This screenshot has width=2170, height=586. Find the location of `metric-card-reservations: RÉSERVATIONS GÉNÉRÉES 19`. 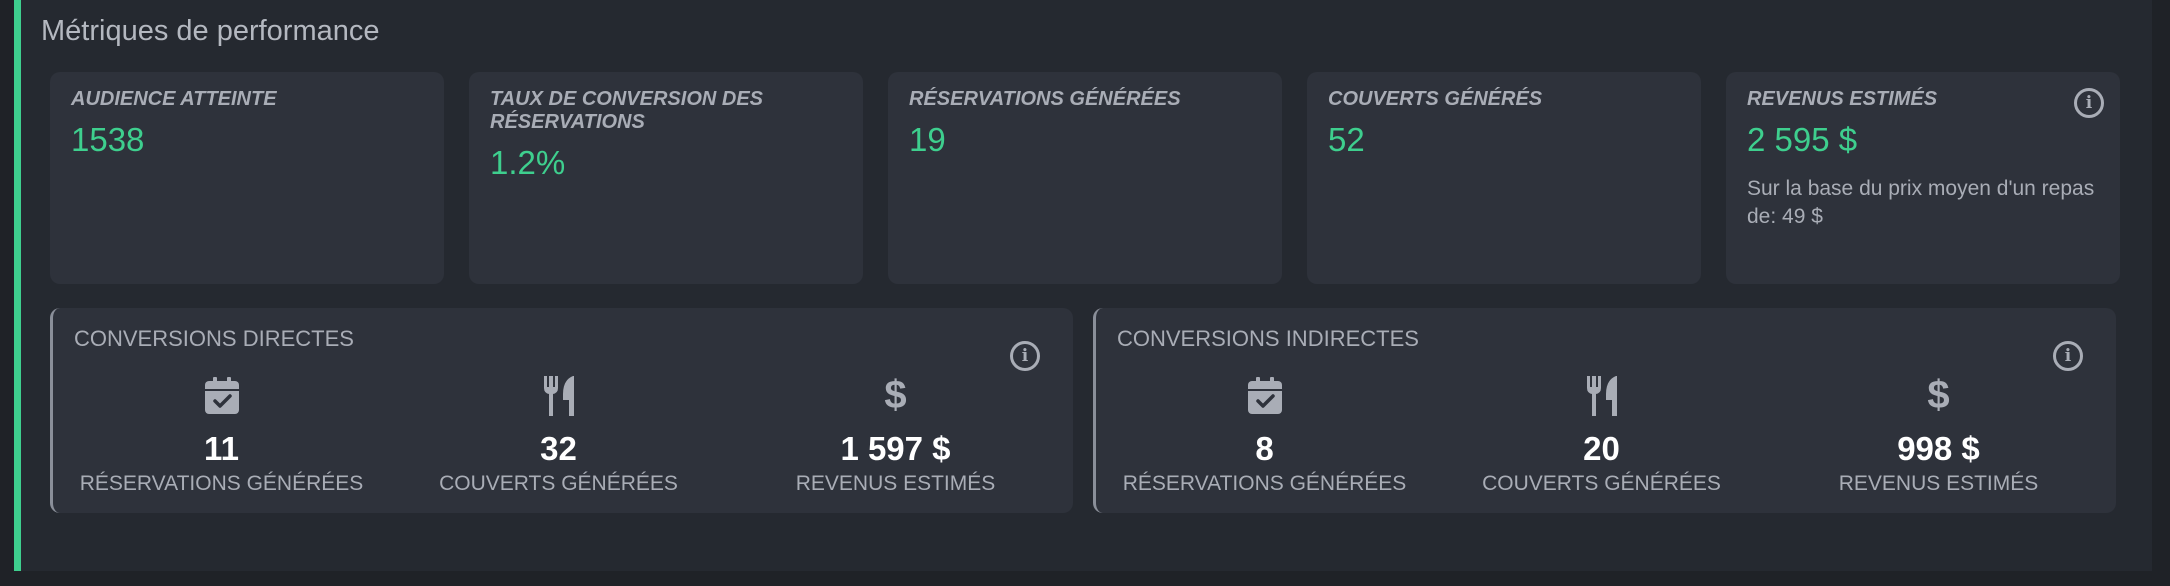

metric-card-reservations: RÉSERVATIONS GÉNÉRÉES 19 is located at coordinates (1085, 178).